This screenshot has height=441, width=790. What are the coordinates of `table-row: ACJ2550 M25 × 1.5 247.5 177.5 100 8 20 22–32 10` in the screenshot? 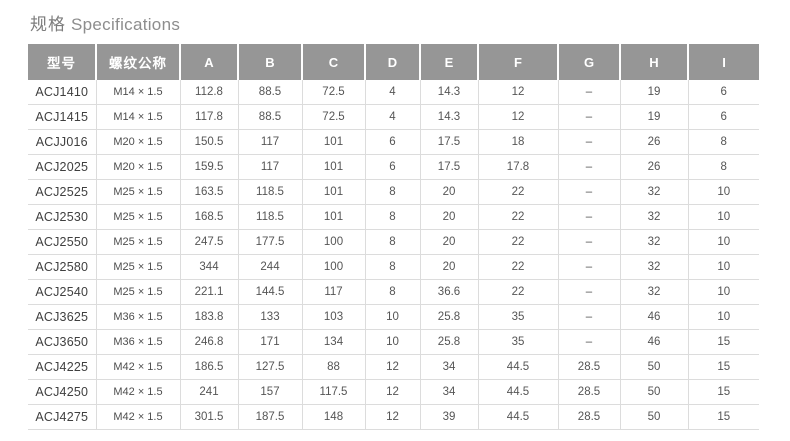 It's located at (393, 242).